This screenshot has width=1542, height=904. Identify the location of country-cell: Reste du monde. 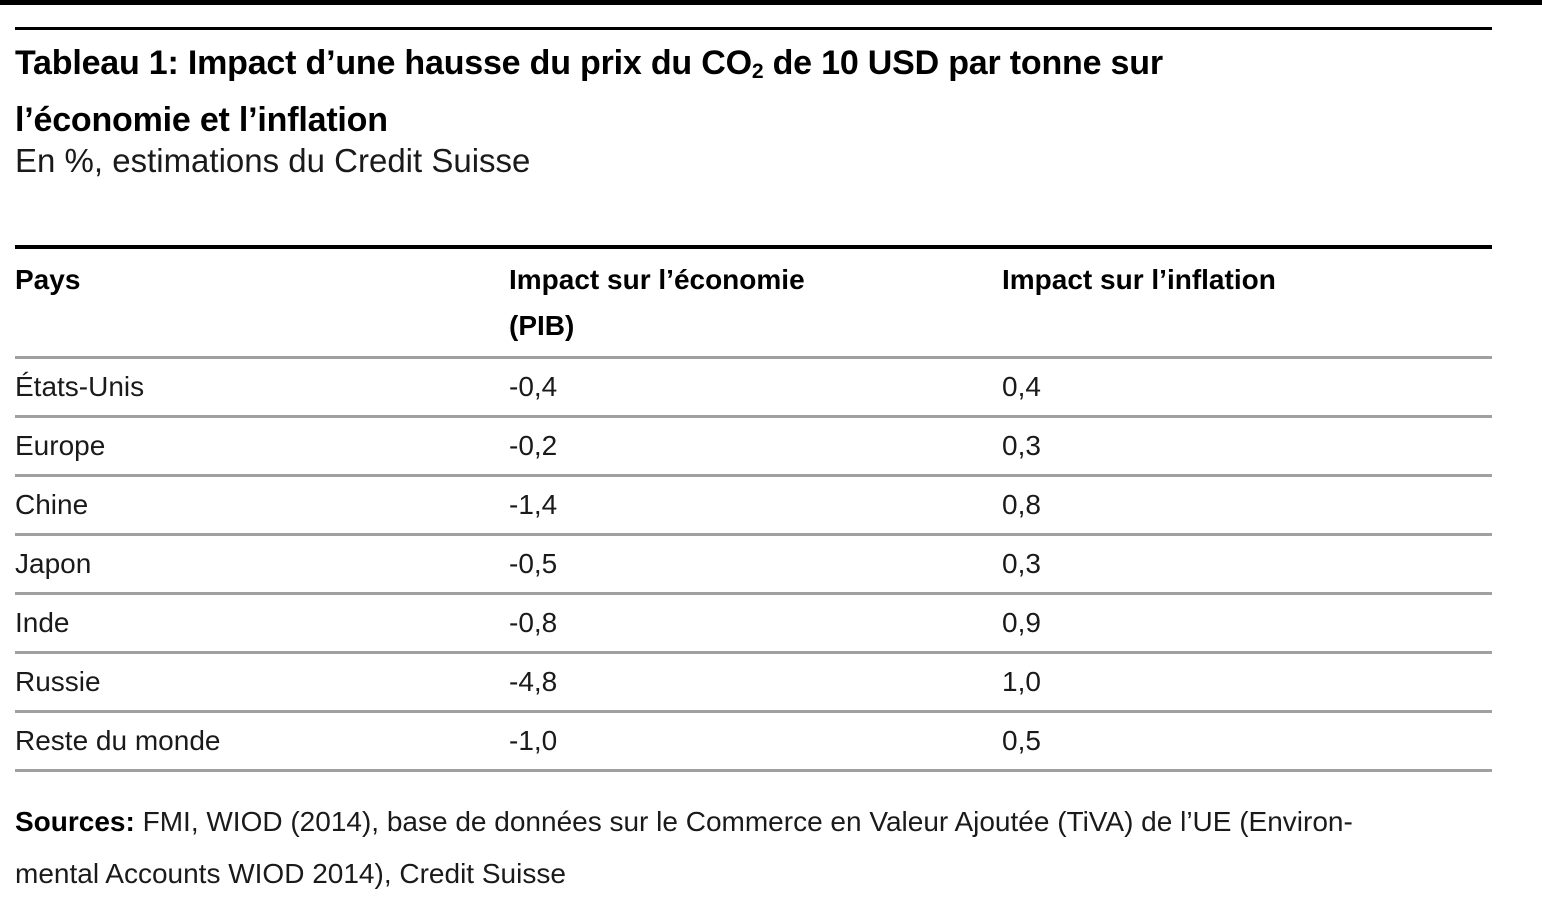
(262, 741).